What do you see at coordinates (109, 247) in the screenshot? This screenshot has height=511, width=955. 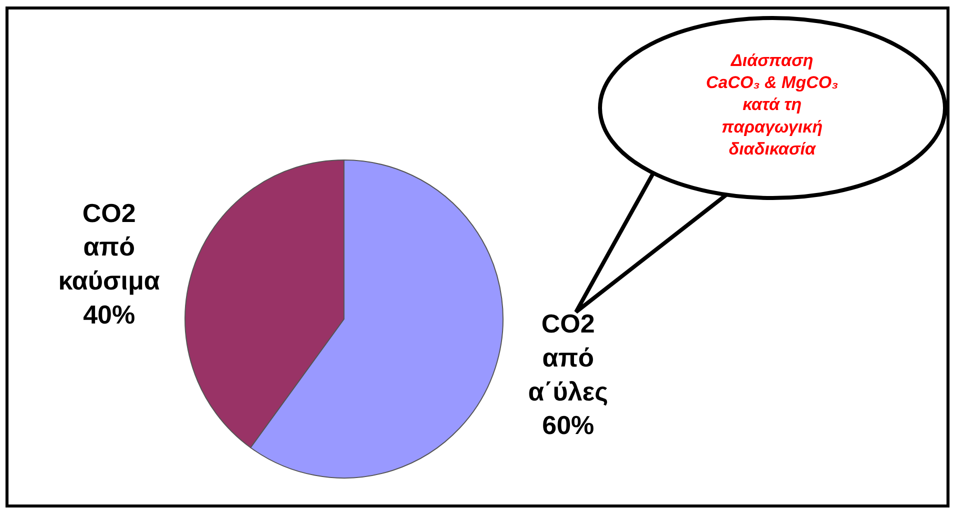 I see `slice-label: CO2 από καύσιμα` at bounding box center [109, 247].